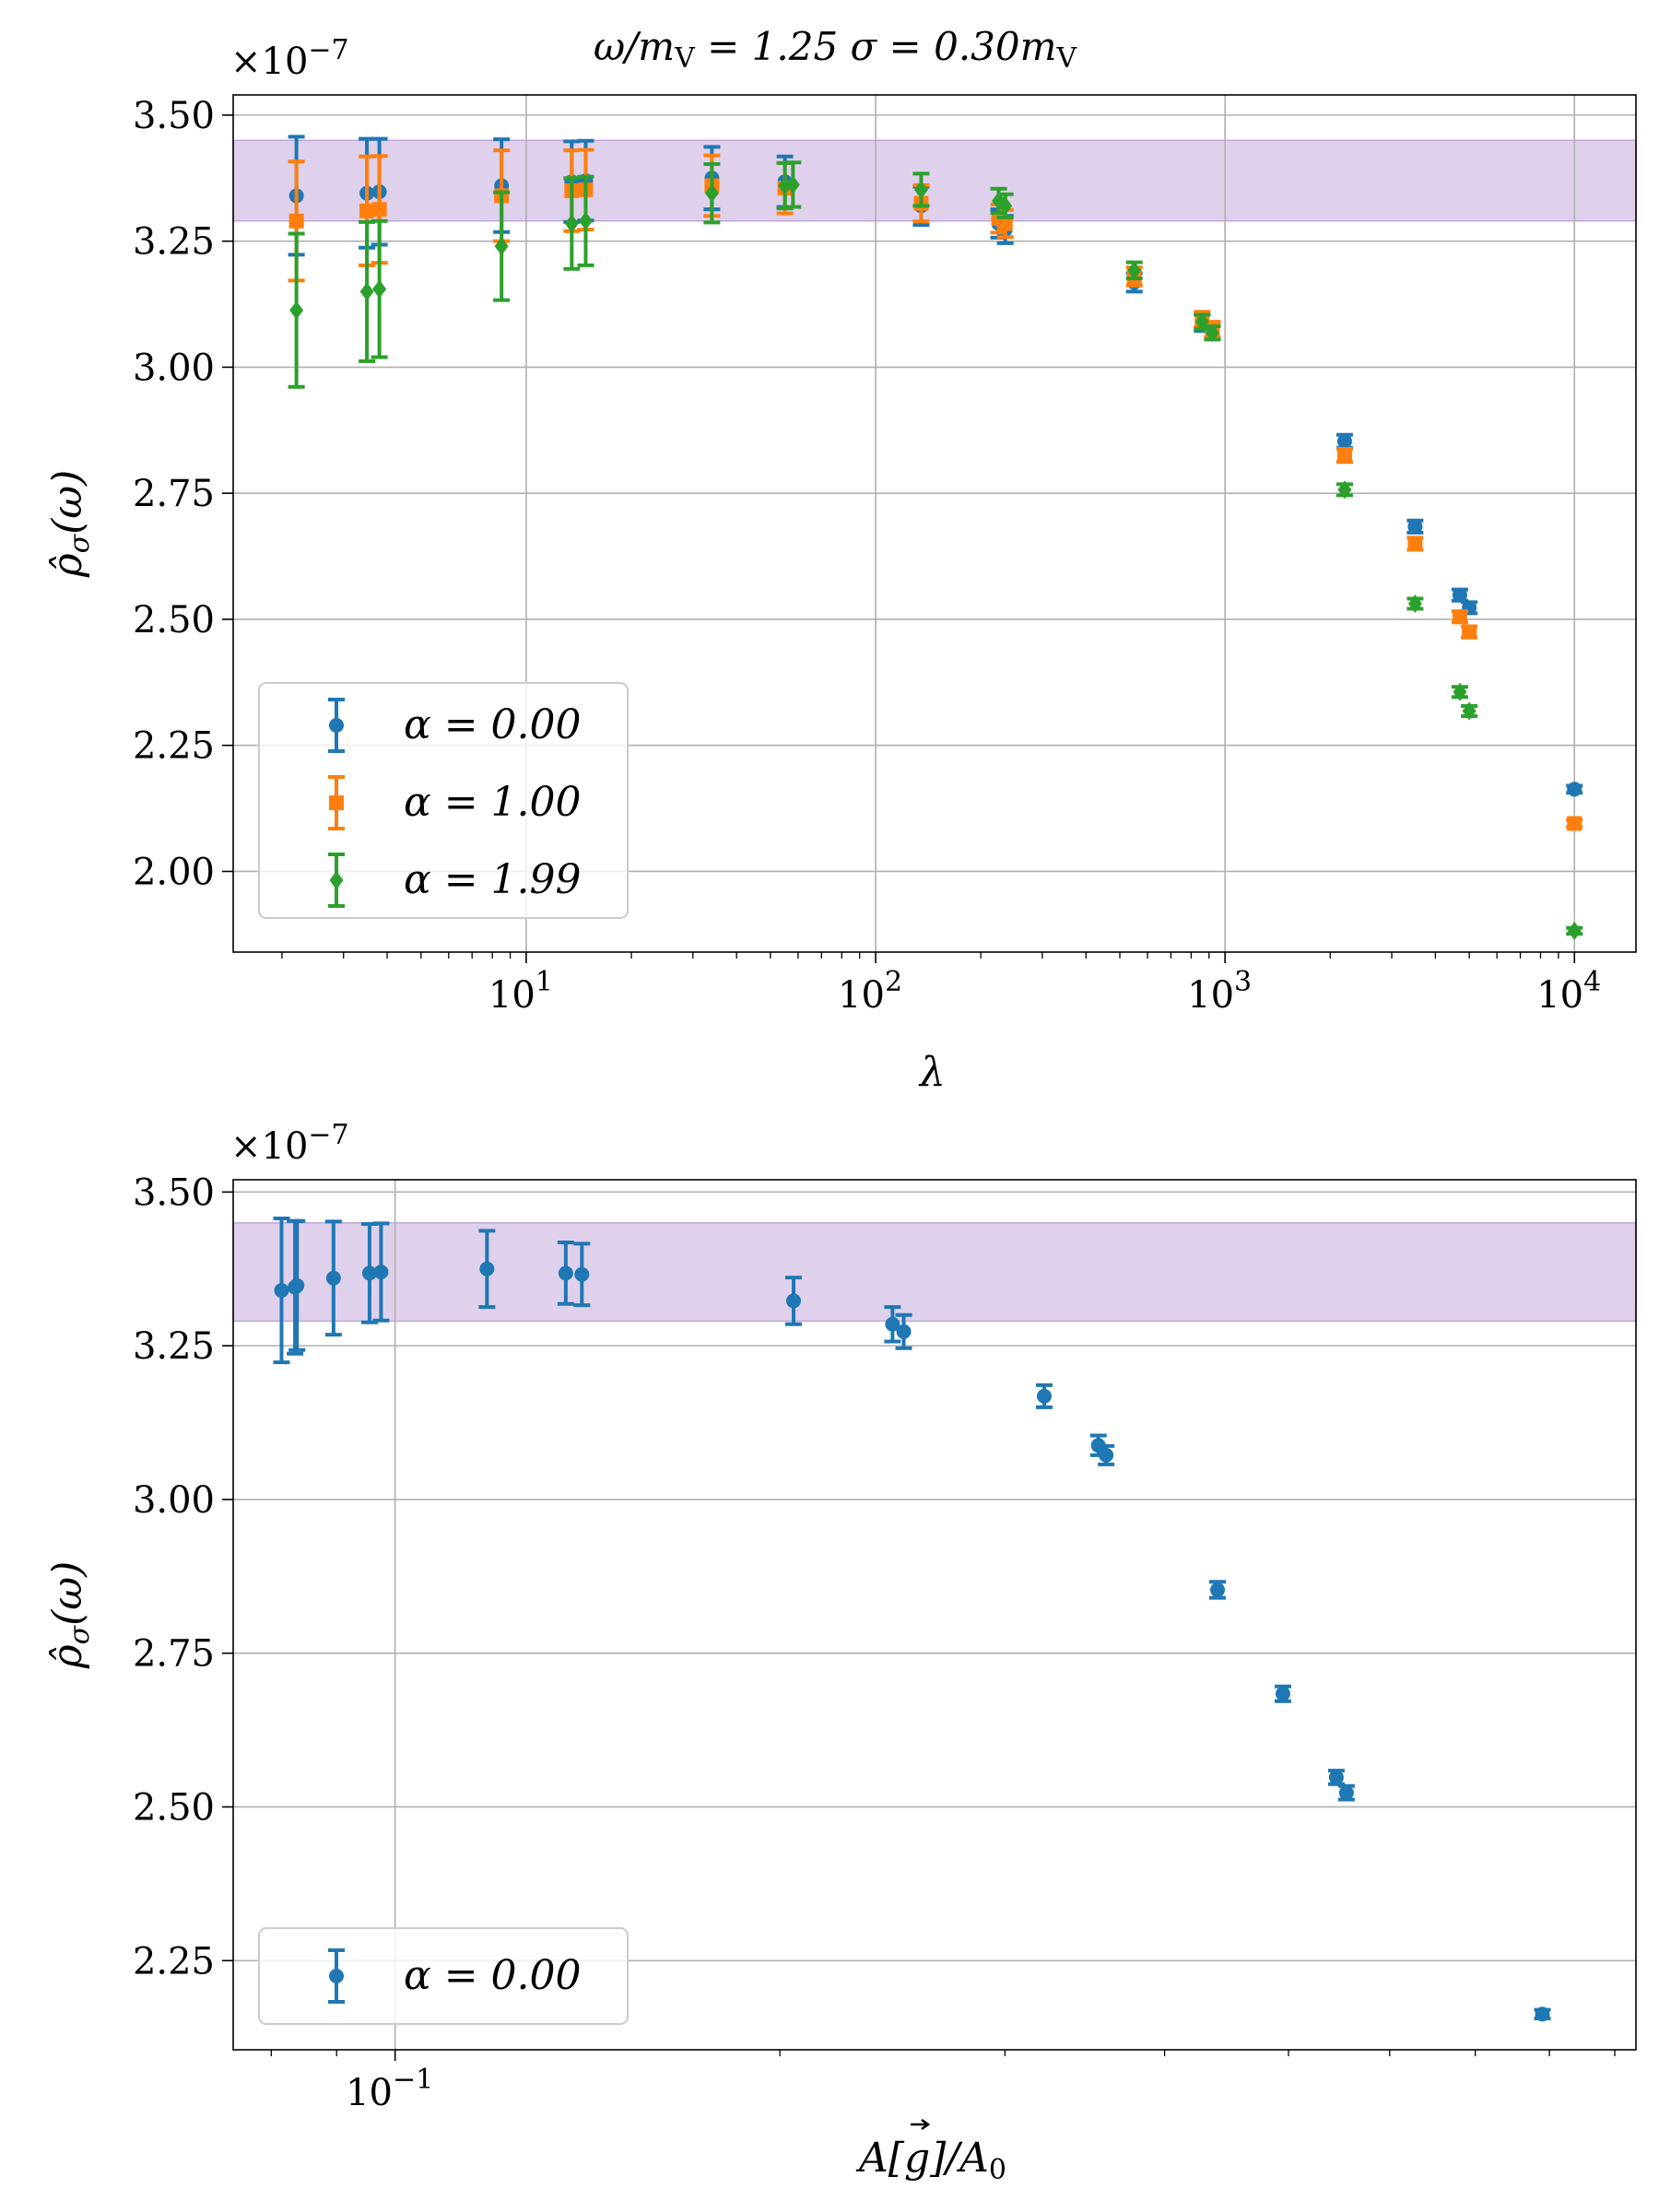 Image resolution: width=1659 pixels, height=2212 pixels. Describe the element at coordinates (269, 62) in the screenshot. I see `top-offset-base: ×10` at that location.